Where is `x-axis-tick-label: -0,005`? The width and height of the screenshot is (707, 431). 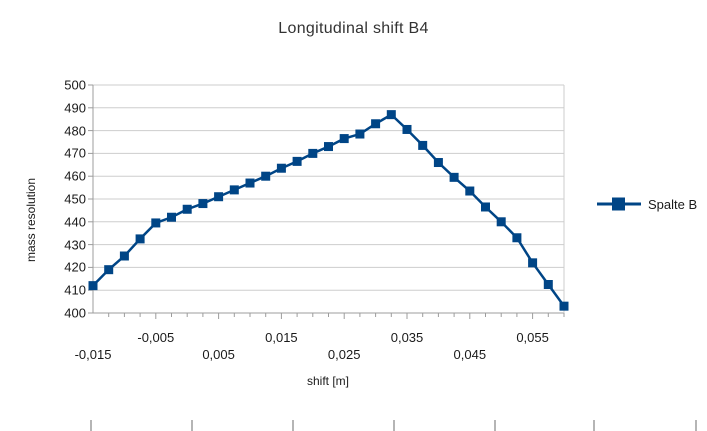
x-axis-tick-label: -0,005 is located at coordinates (156, 337).